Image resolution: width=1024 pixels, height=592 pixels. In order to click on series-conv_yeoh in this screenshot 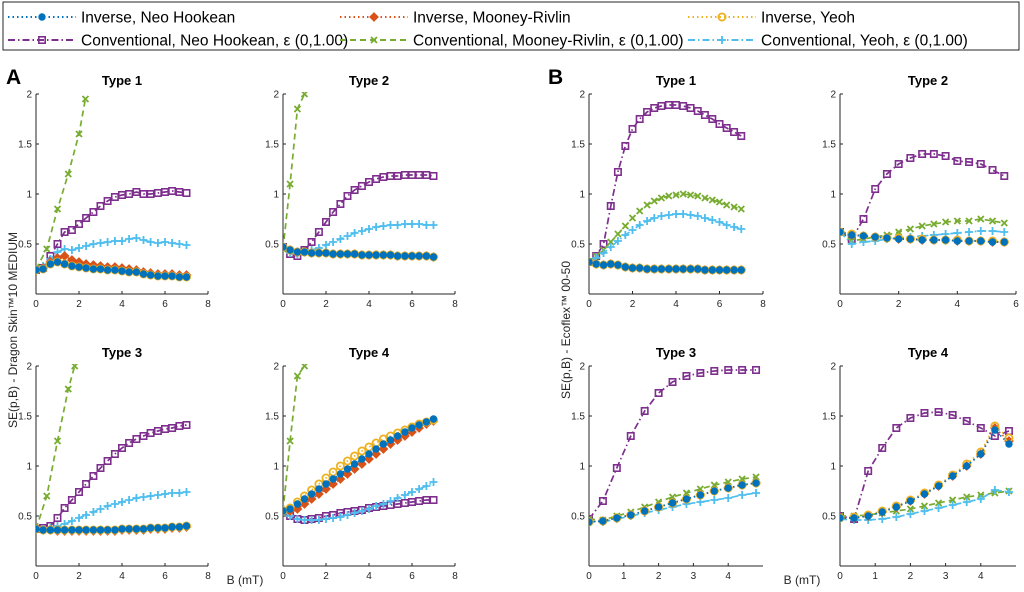, I will do `click(113, 510)`.